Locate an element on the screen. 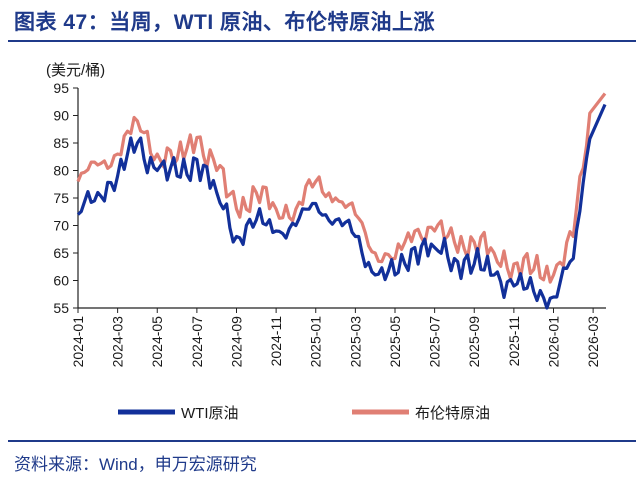 The width and height of the screenshot is (644, 484). x-tick-label: 2025-09 is located at coordinates (474, 342).